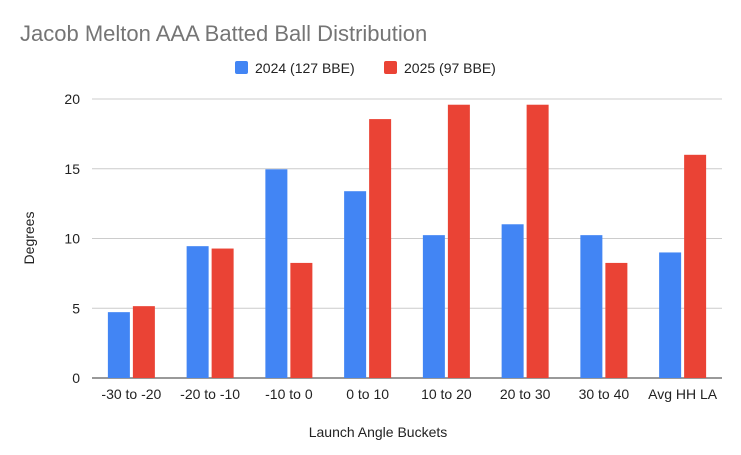 The height and width of the screenshot is (455, 741). I want to click on x-tick-label: 30 to 40, so click(604, 394).